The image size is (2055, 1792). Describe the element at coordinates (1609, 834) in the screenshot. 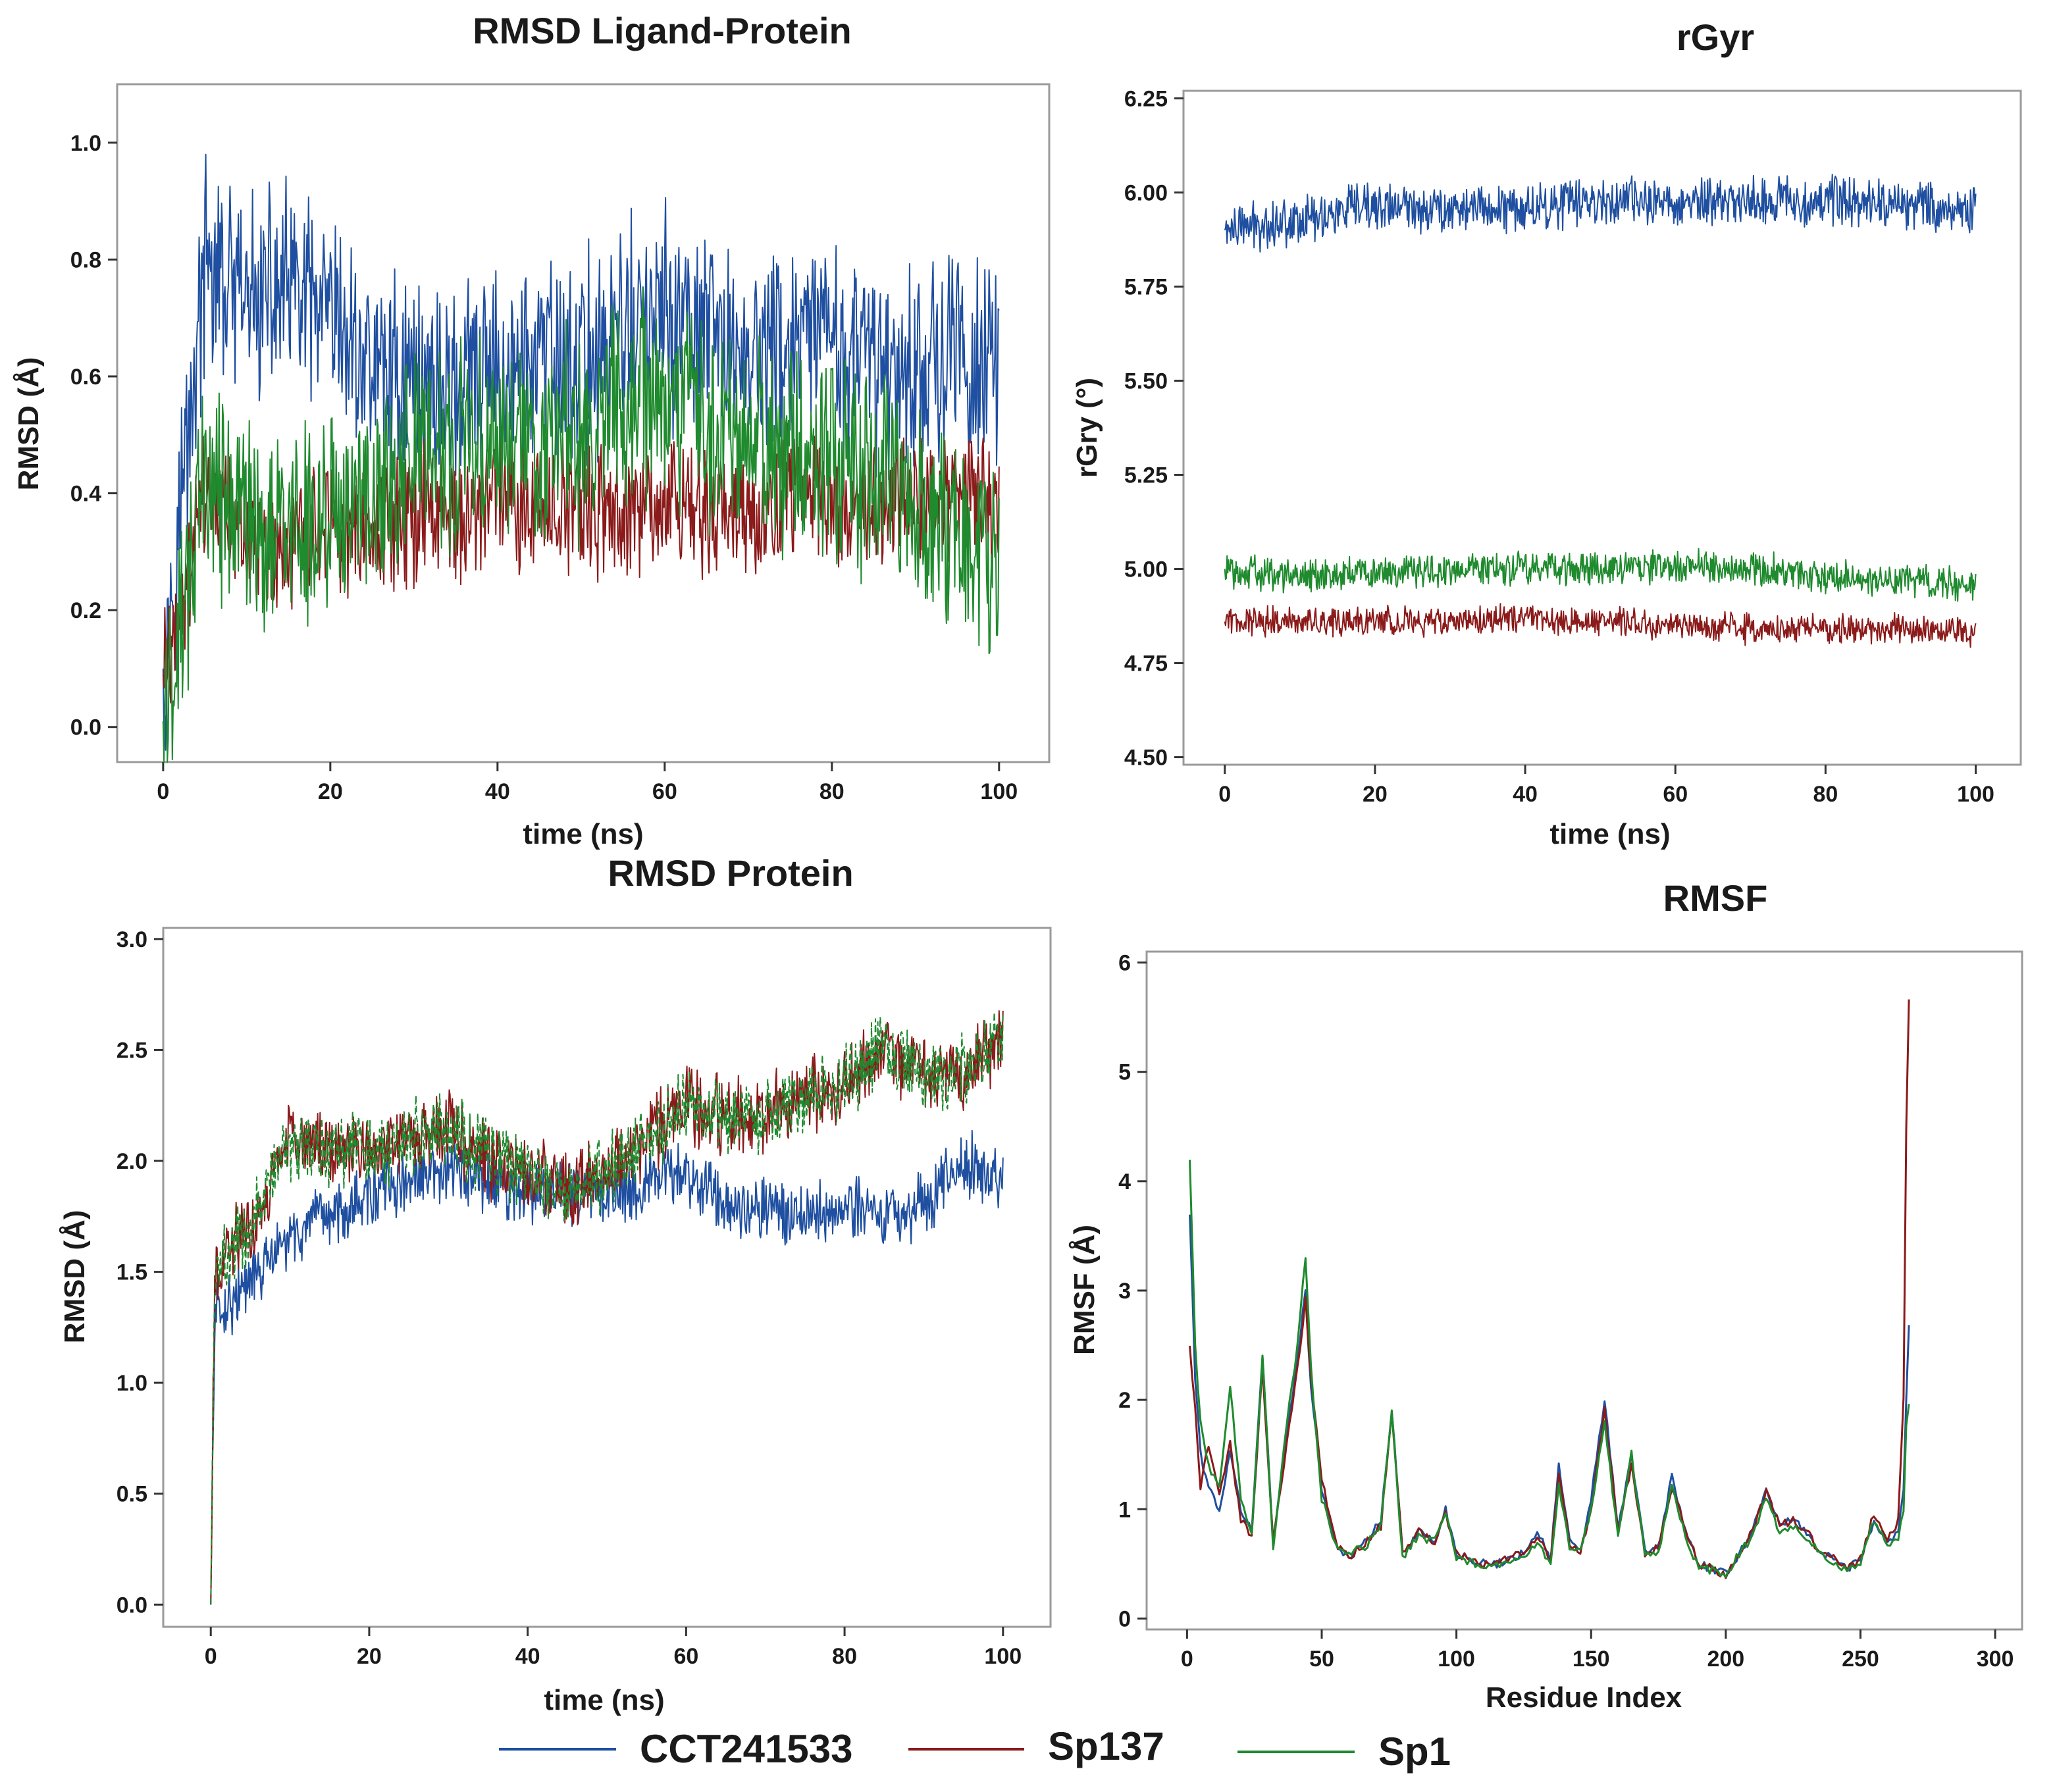

I see `x-axis-label-rgyr: time (ns)` at that location.